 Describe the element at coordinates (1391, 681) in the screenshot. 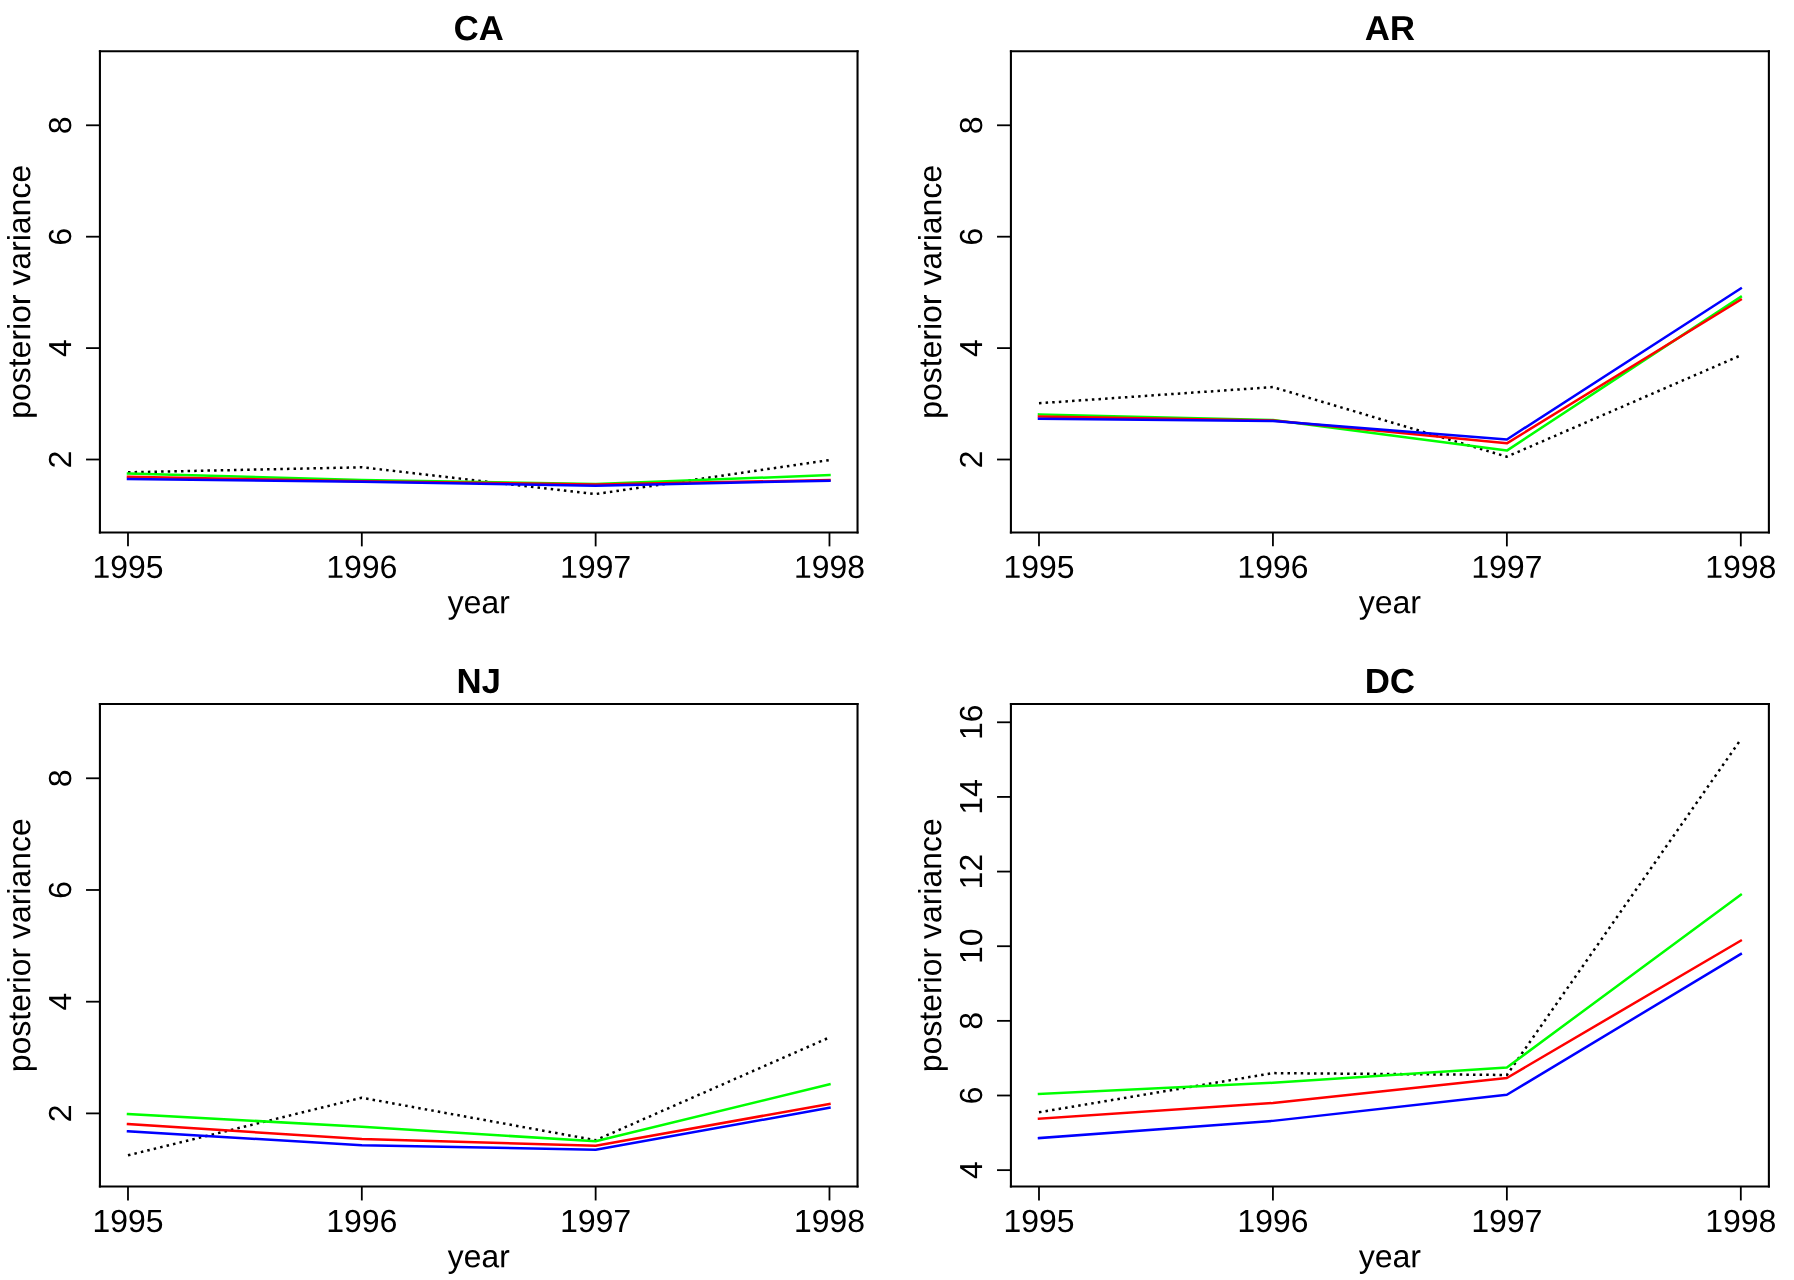

I see `chart-title: DC` at that location.